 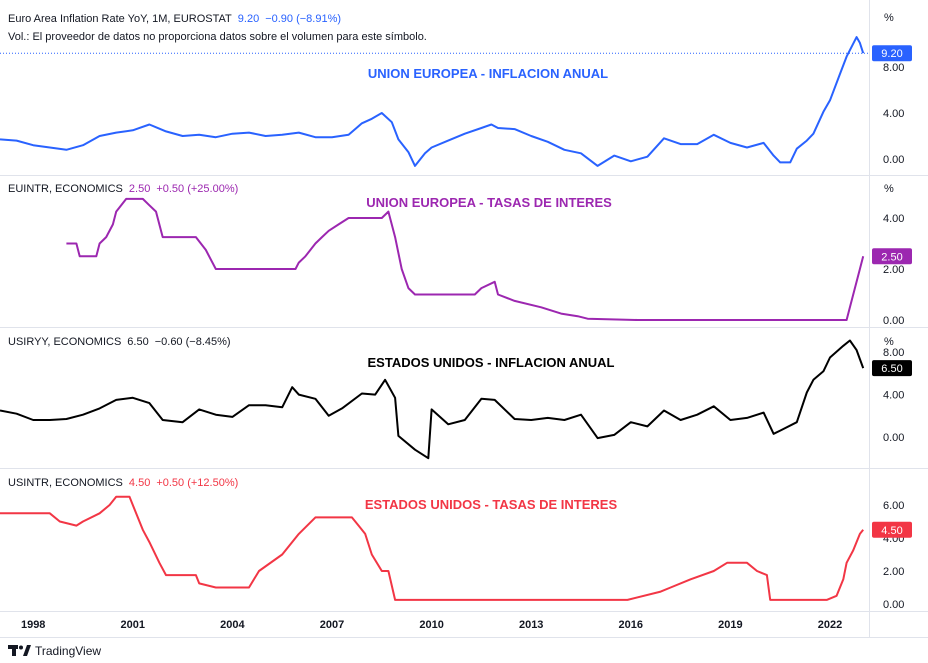 I want to click on pane-2-unit: %, so click(x=889, y=189).